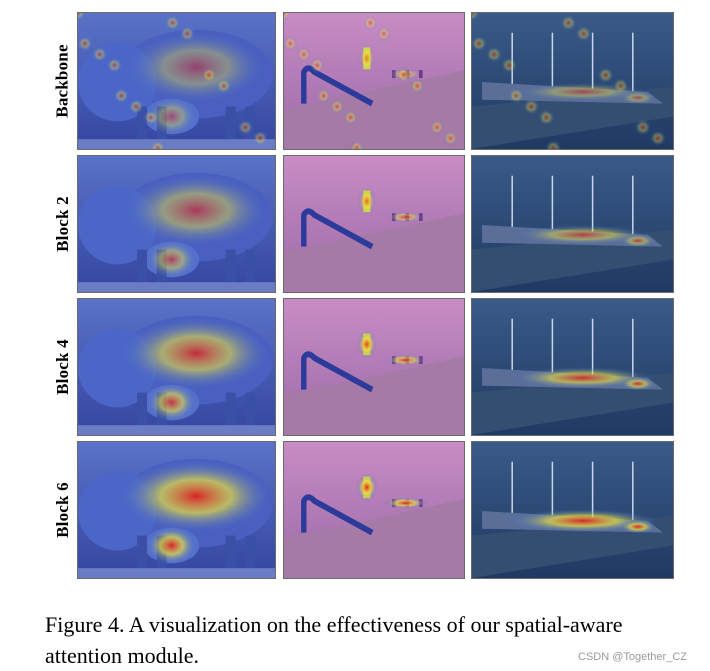 The height and width of the screenshot is (671, 710). What do you see at coordinates (374, 367) in the screenshot?
I see `heatmap-block4-snowboard` at bounding box center [374, 367].